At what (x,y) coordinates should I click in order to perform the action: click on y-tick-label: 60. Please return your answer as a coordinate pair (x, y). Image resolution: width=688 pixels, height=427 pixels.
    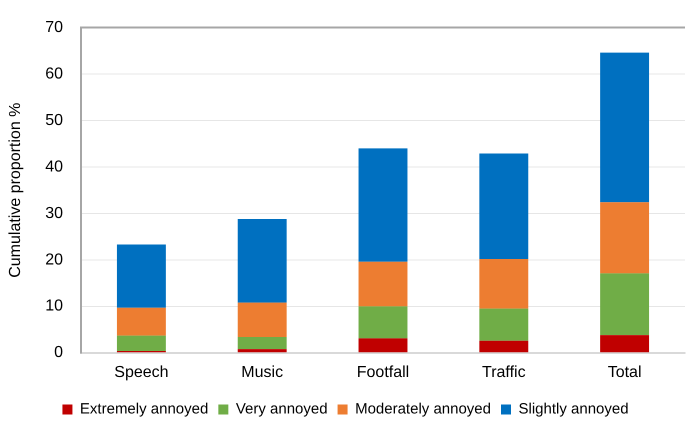
    Looking at the image, I should click on (54, 73).